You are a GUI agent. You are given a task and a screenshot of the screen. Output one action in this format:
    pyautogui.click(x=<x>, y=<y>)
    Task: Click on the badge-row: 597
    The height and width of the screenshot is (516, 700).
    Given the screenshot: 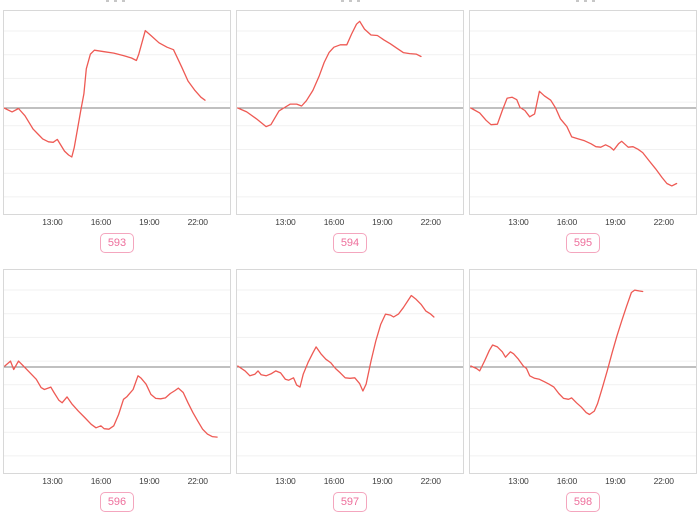 What is the action you would take?
    pyautogui.click(x=350, y=504)
    